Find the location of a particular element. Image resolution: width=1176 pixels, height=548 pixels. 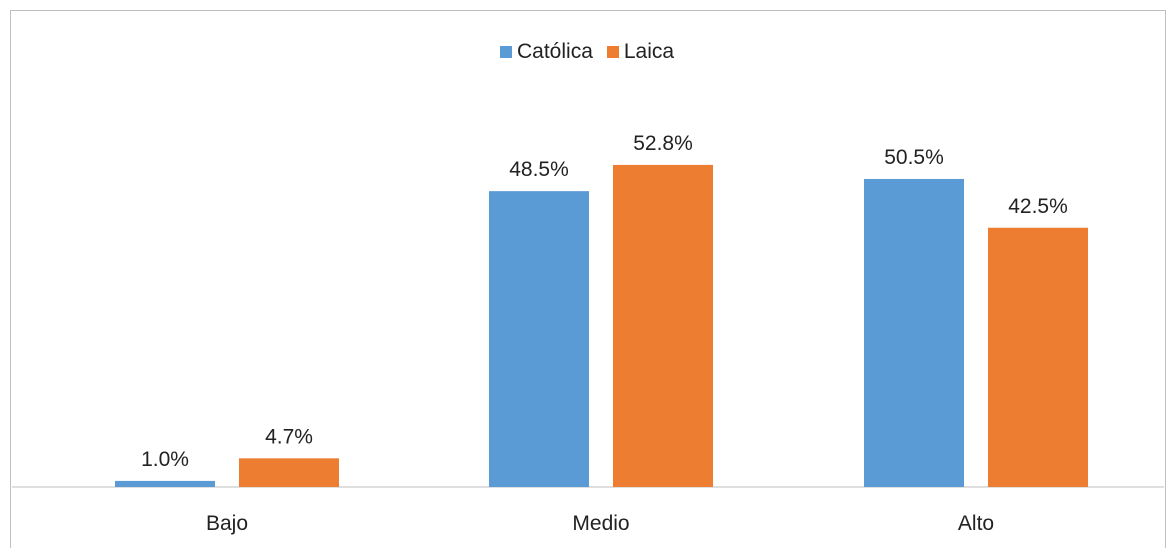

legend-item-catolica: Católica is located at coordinates (546, 52).